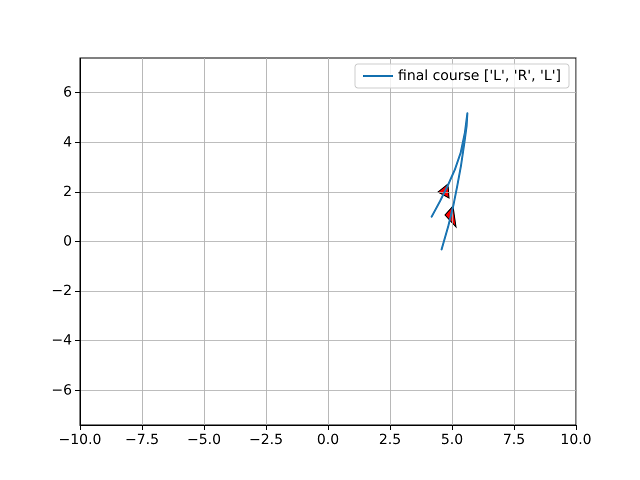 The width and height of the screenshot is (640, 480). I want to click on y-tick-label: −2, so click(61, 291).